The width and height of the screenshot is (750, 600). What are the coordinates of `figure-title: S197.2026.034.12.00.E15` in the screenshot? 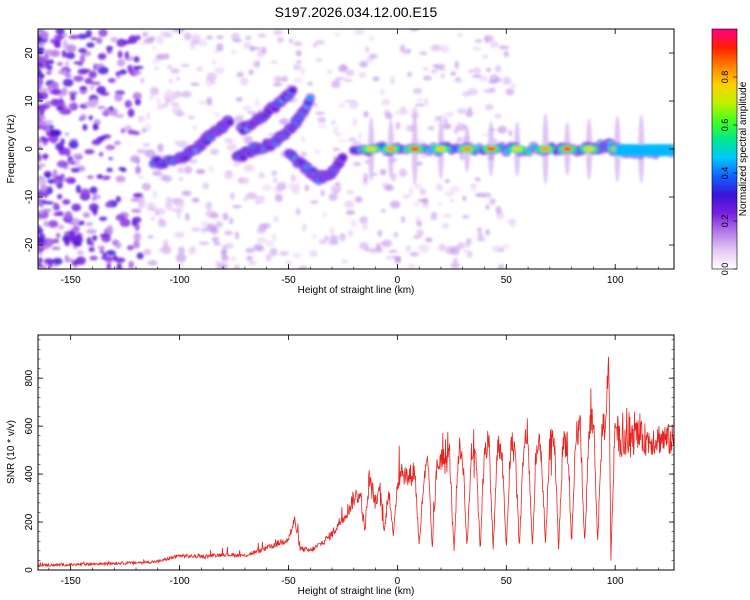 It's located at (356, 12).